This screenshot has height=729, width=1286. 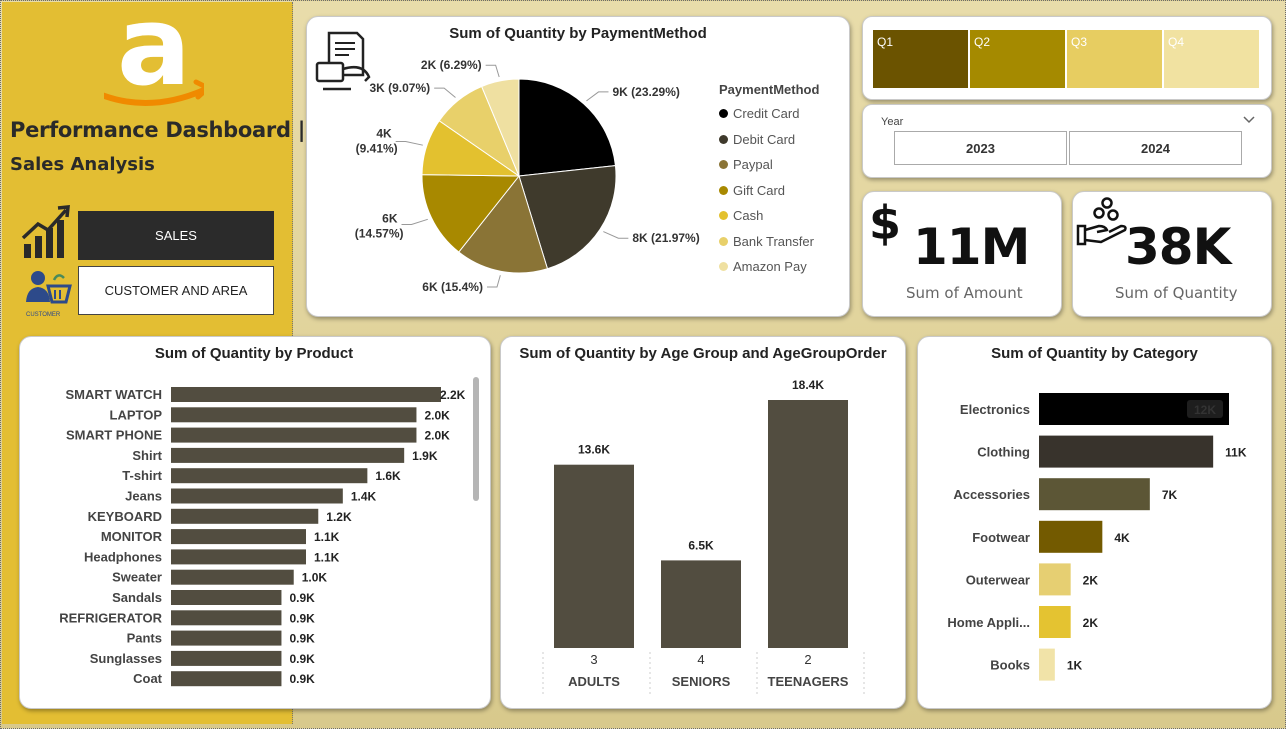 What do you see at coordinates (425, 456) in the screenshot?
I see `product-value-label: 1.9K` at bounding box center [425, 456].